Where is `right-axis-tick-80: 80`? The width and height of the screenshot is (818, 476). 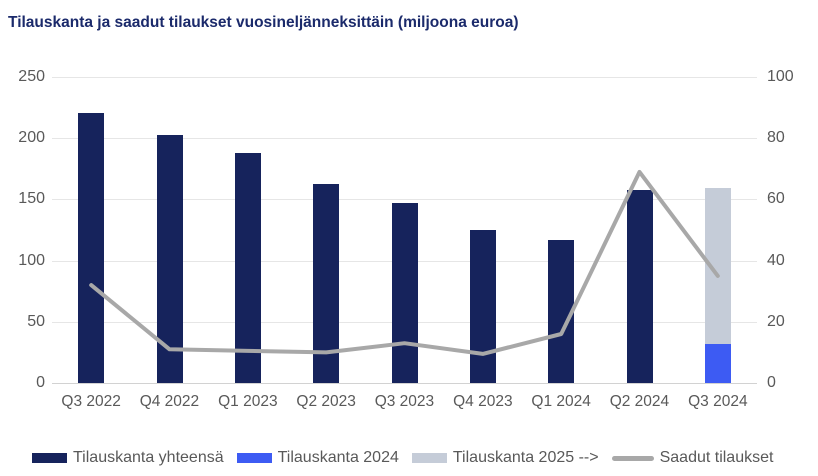
right-axis-tick-80: 80 is located at coordinates (776, 138).